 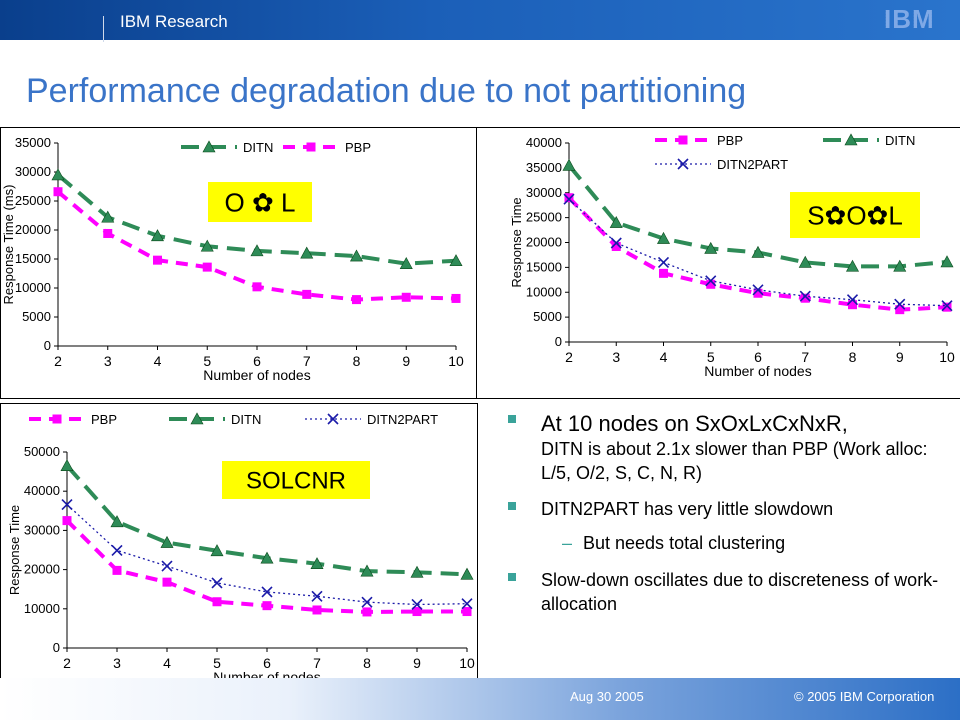 What do you see at coordinates (687, 509) in the screenshot?
I see `bullet-2-text: DITN2PART has very little slowdown` at bounding box center [687, 509].